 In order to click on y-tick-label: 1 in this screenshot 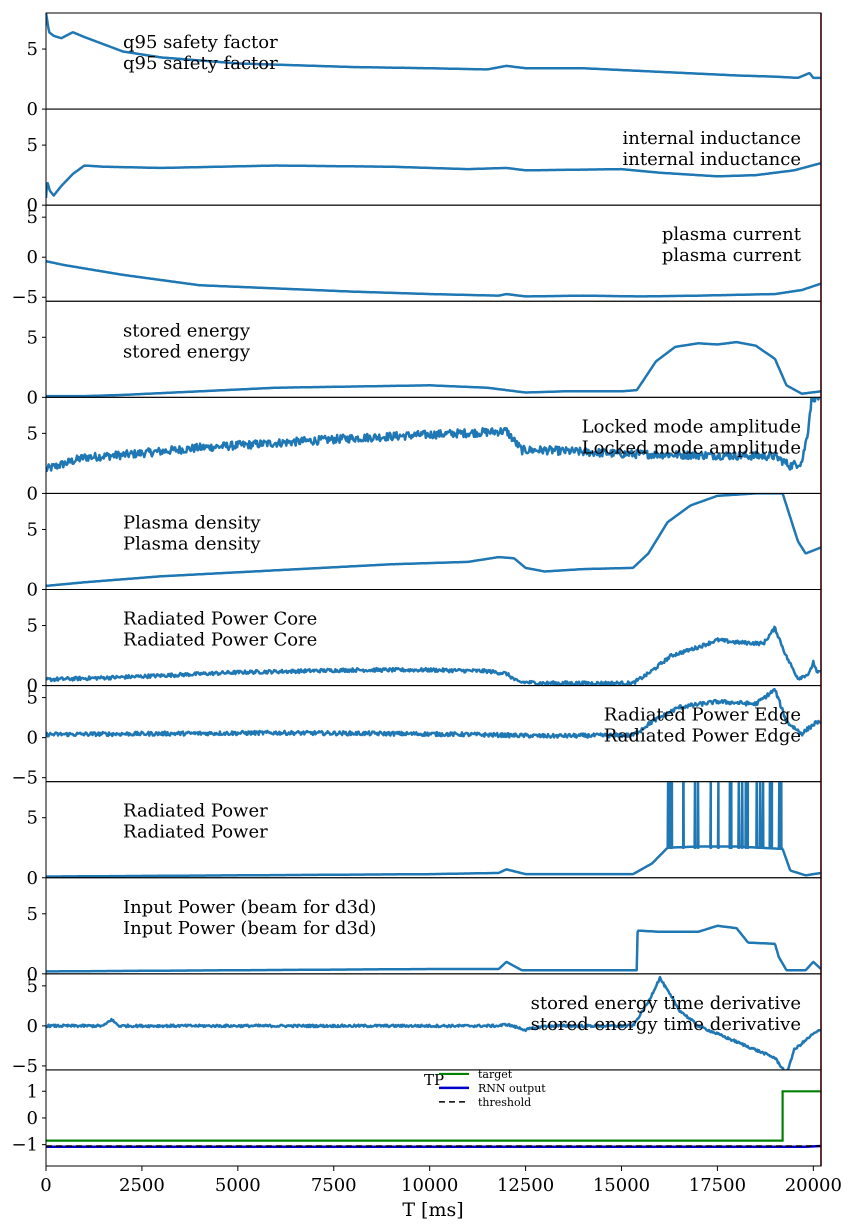, I will do `click(32, 1091)`.